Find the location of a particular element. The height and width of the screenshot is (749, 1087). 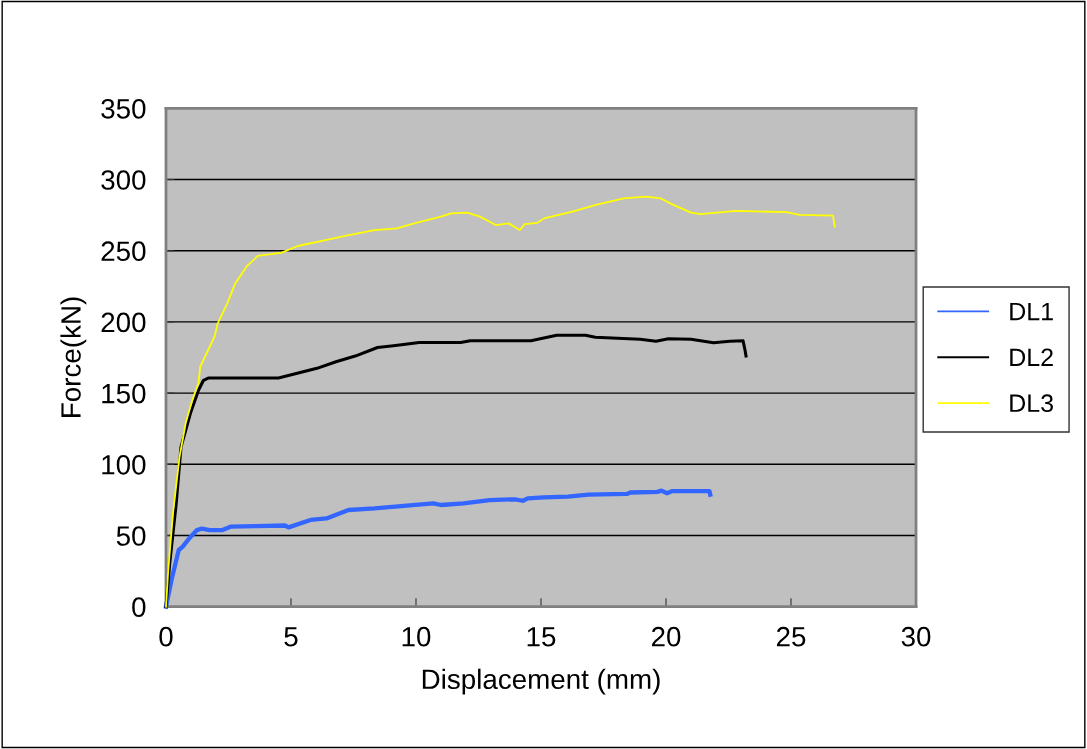

legend-label: DL2 is located at coordinates (1031, 357).